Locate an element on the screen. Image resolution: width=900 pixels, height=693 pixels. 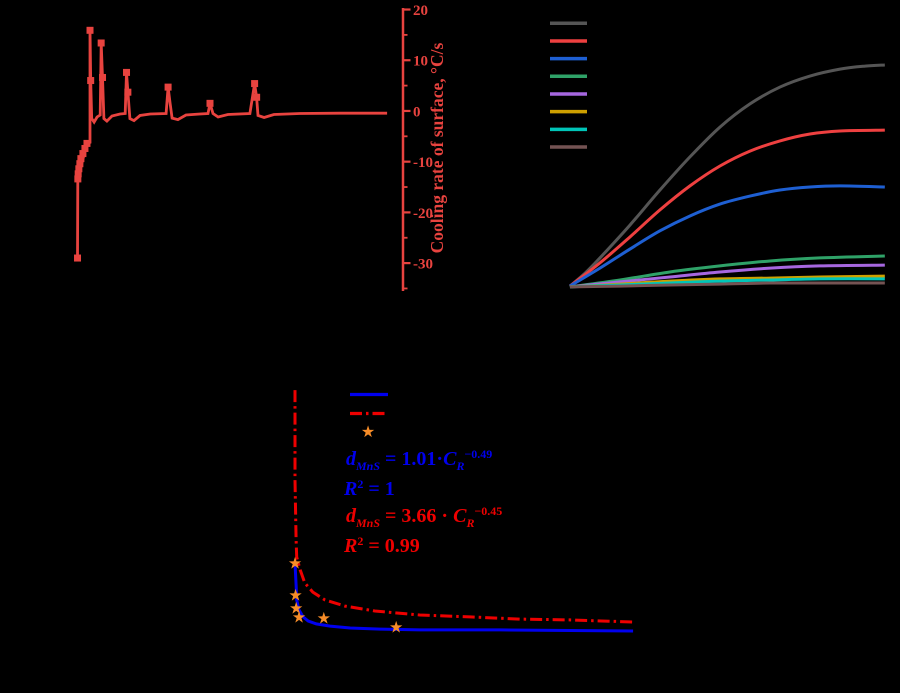
right-y-axis-tick-label: 0 is located at coordinates (417, 113).